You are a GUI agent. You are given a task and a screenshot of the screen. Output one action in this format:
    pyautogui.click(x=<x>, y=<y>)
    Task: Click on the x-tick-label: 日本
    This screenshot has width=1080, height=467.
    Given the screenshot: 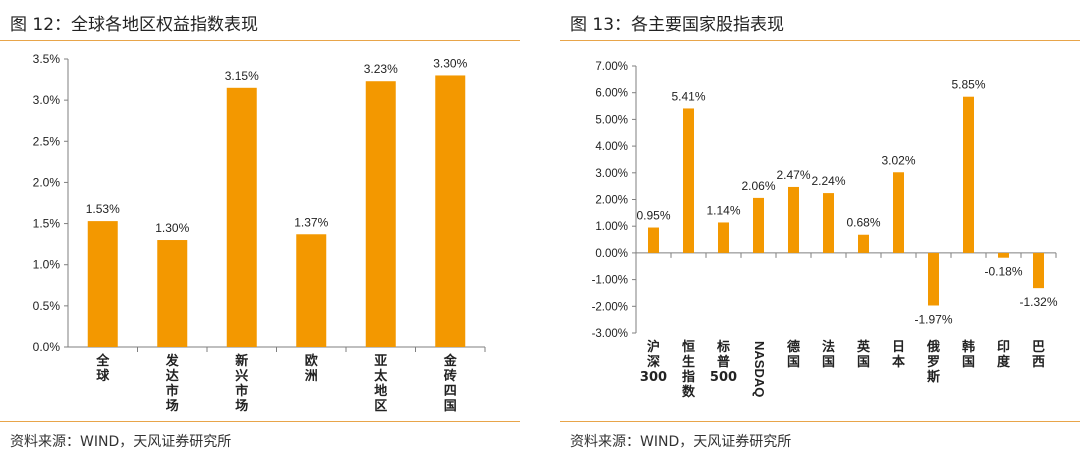 What is the action you would take?
    pyautogui.click(x=898, y=355)
    